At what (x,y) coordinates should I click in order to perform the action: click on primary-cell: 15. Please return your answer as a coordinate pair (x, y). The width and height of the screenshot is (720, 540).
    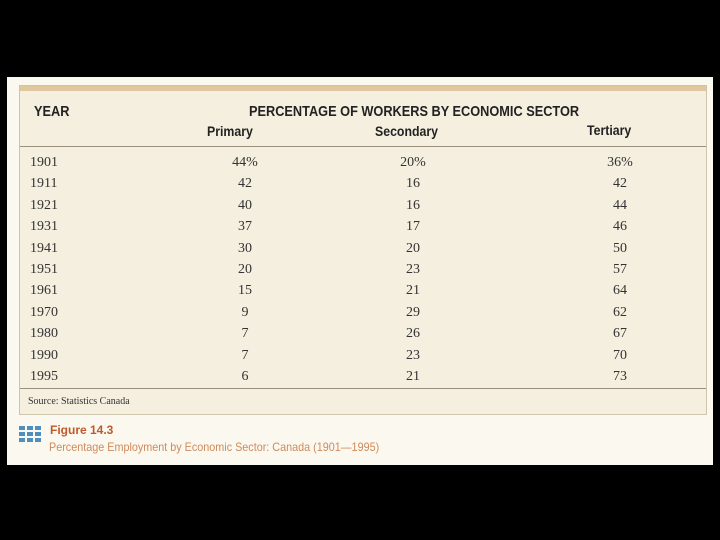
    Looking at the image, I should click on (245, 291).